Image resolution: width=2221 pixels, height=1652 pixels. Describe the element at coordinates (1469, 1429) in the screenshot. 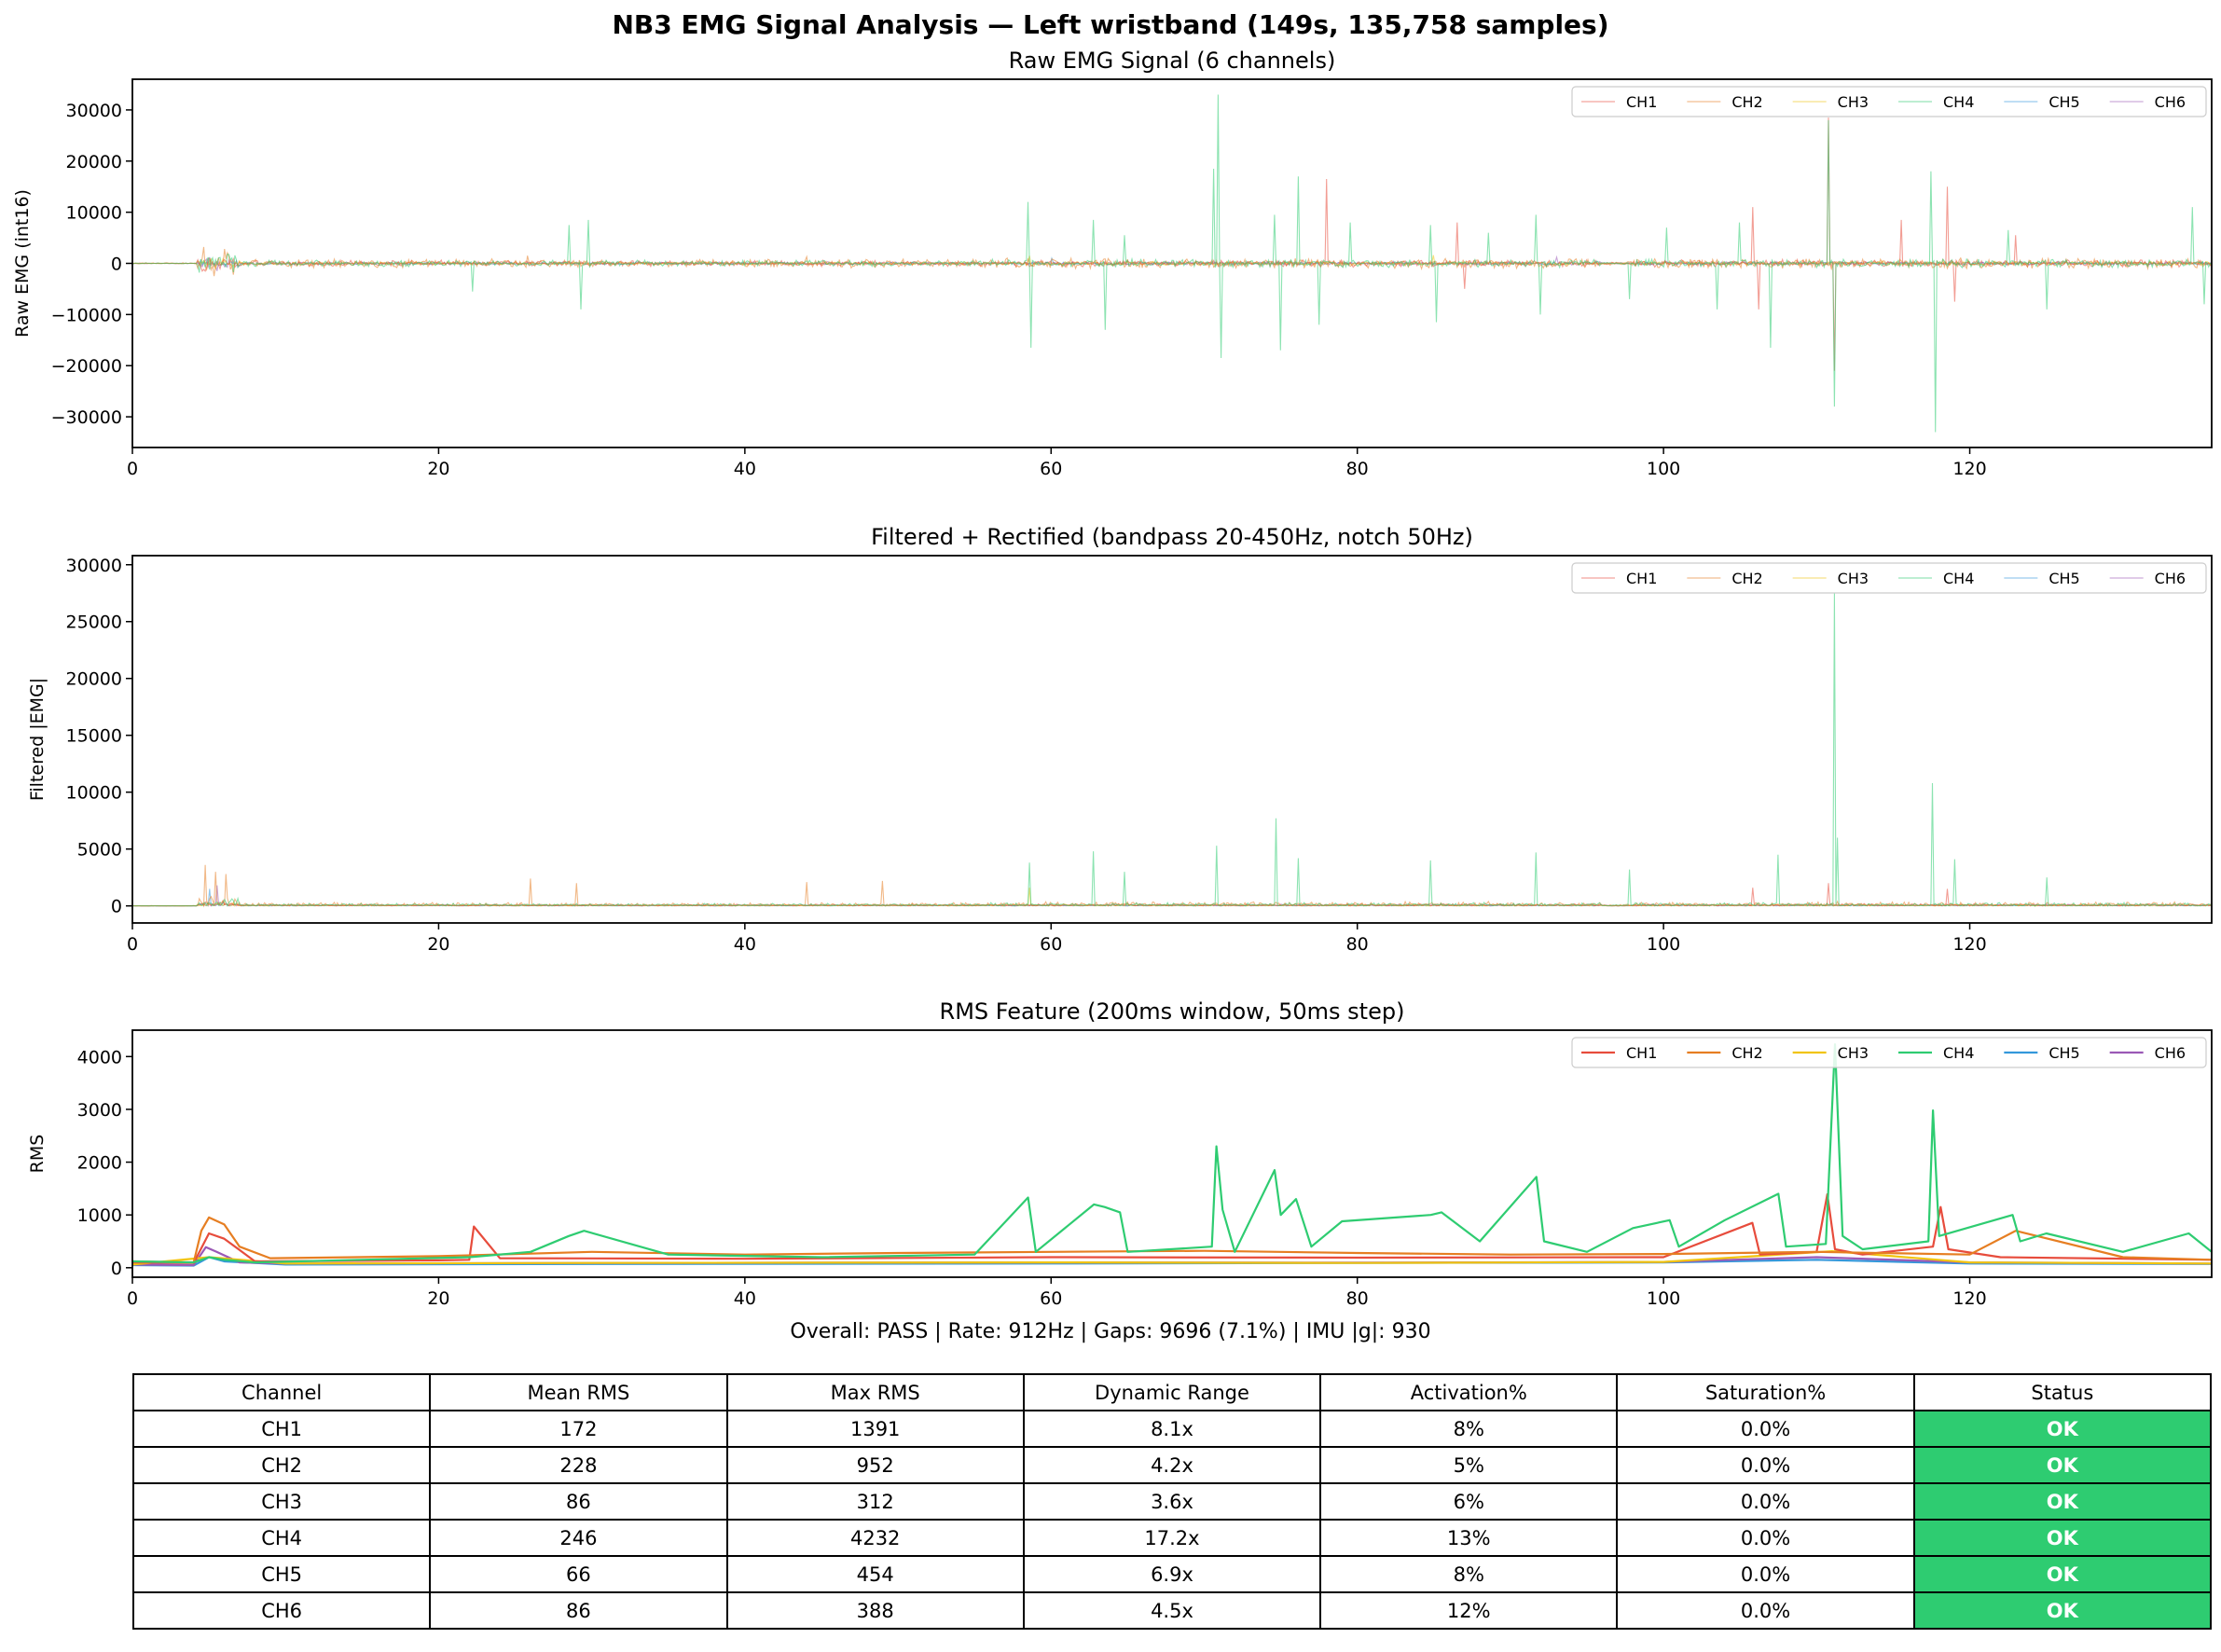

I see `table-cell: 8%` at that location.